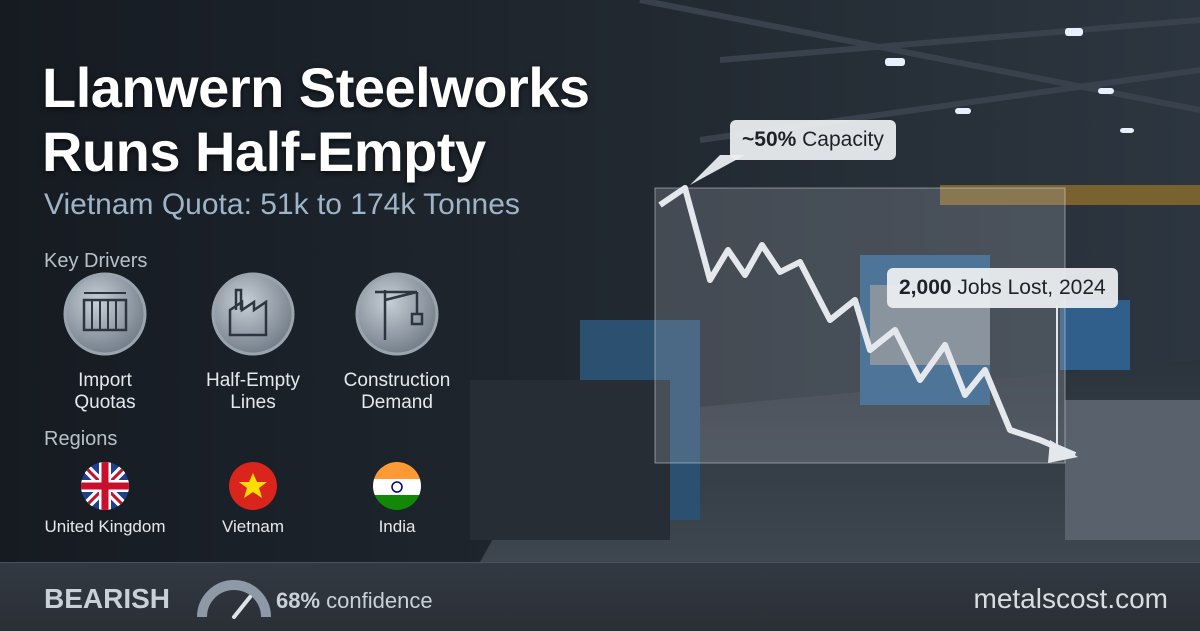 This screenshot has height=631, width=1200. I want to click on callout-strong: ~50%, so click(769, 139).